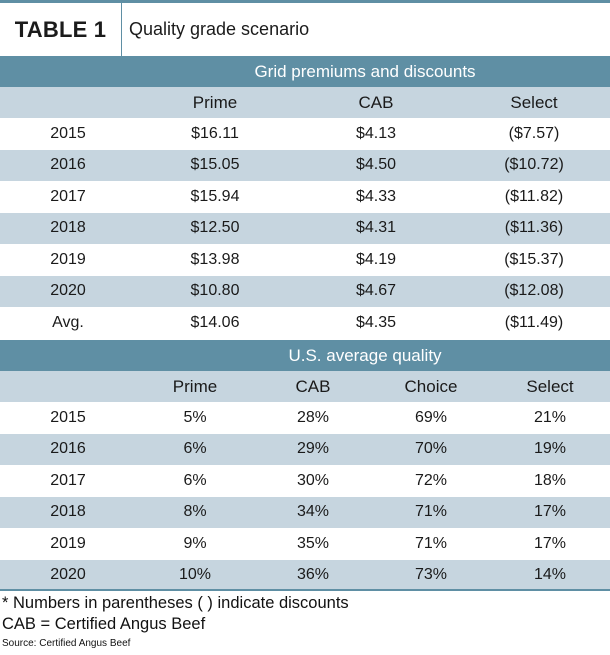 The height and width of the screenshot is (655, 610). I want to click on table-cell: $16.11, so click(215, 133).